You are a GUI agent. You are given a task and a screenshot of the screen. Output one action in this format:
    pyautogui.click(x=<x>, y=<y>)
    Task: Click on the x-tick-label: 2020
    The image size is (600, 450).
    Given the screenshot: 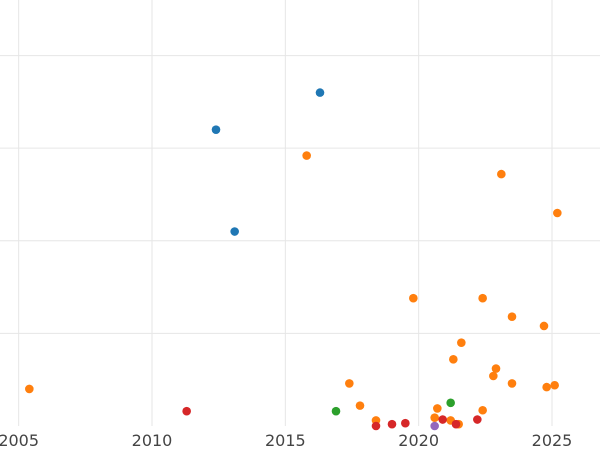 What is the action you would take?
    pyautogui.click(x=418, y=440)
    